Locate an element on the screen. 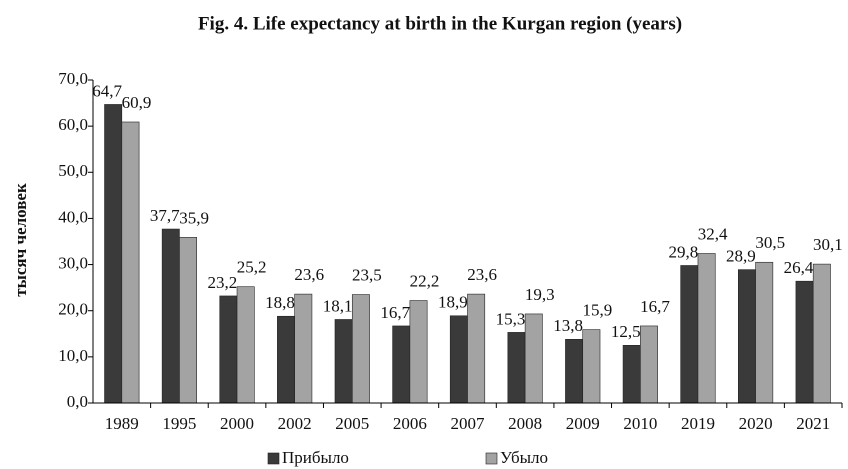 The height and width of the screenshot is (469, 848). data-label: 18,1 is located at coordinates (338, 305).